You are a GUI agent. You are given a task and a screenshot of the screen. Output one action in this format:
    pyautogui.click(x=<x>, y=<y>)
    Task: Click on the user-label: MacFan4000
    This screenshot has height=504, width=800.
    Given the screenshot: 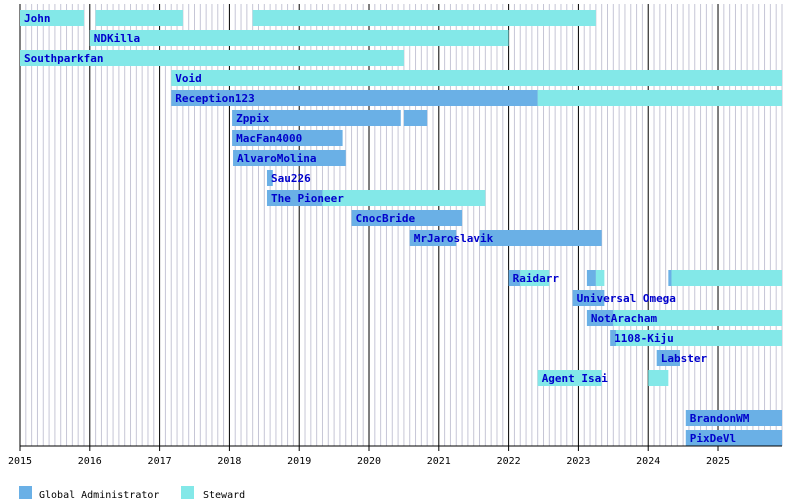 What is the action you would take?
    pyautogui.click(x=269, y=138)
    